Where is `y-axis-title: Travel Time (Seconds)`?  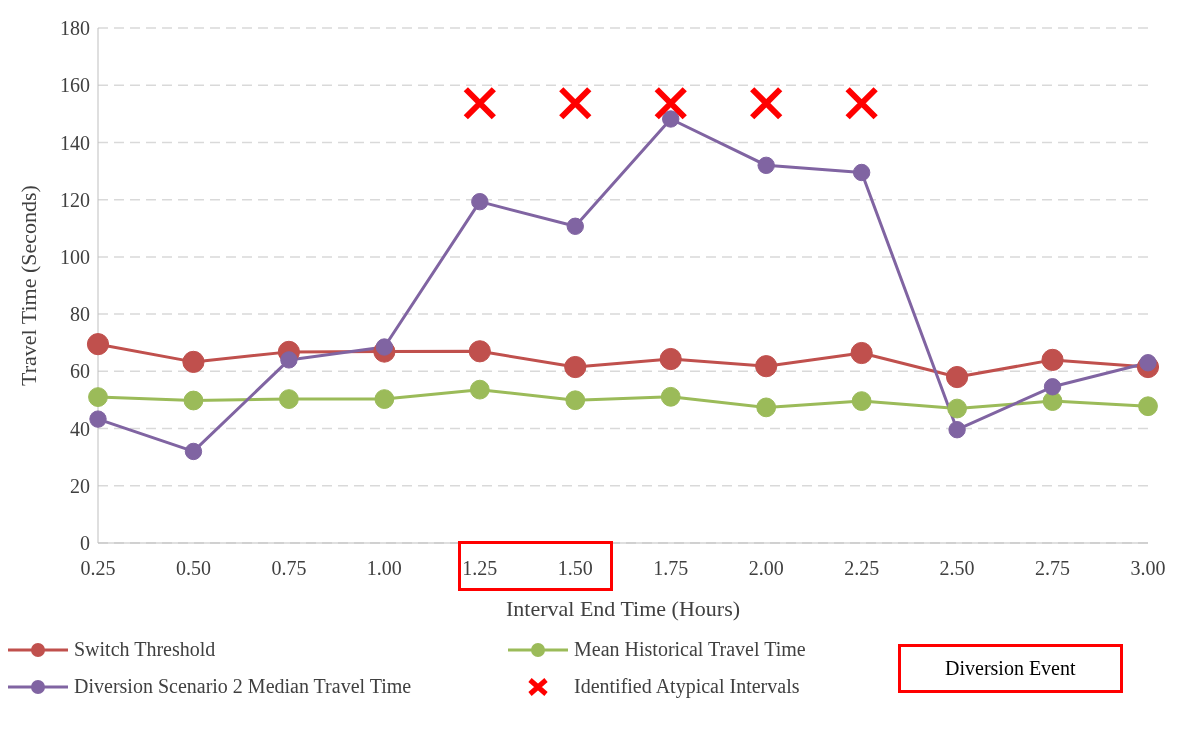 y-axis-title: Travel Time (Seconds) is located at coordinates (28, 285).